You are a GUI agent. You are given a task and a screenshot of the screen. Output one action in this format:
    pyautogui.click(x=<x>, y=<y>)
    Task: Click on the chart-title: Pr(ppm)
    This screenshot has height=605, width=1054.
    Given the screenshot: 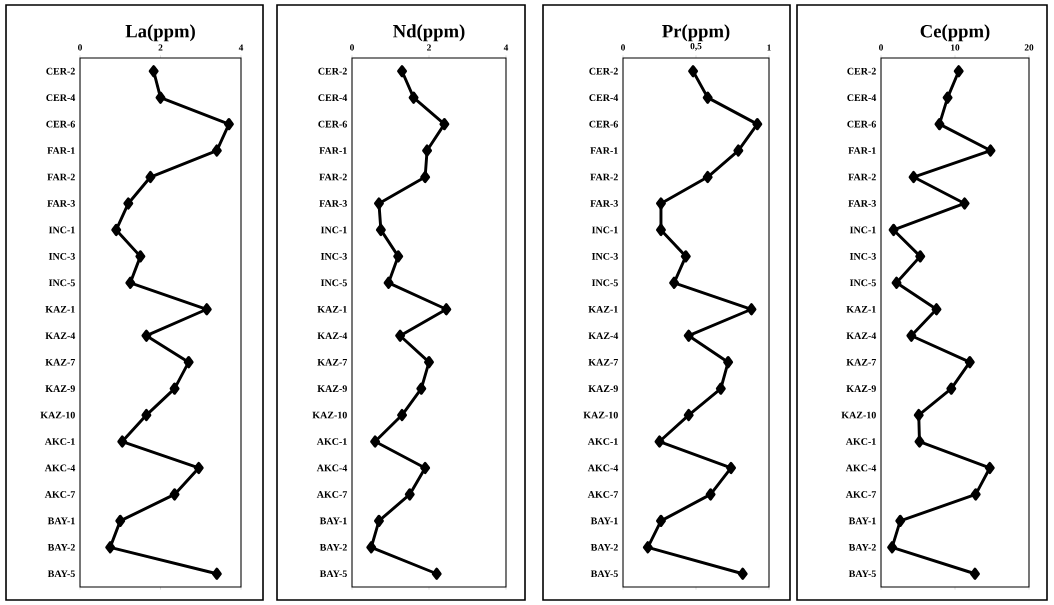 What is the action you would take?
    pyautogui.click(x=696, y=33)
    